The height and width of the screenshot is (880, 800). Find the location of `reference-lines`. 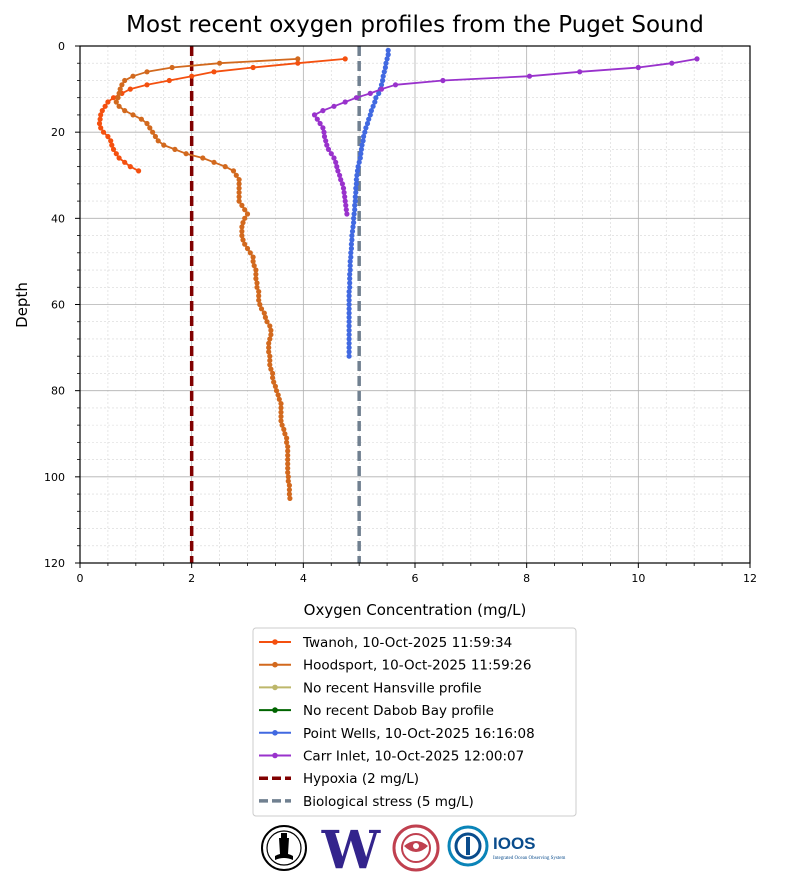

reference-lines is located at coordinates (275, 304).